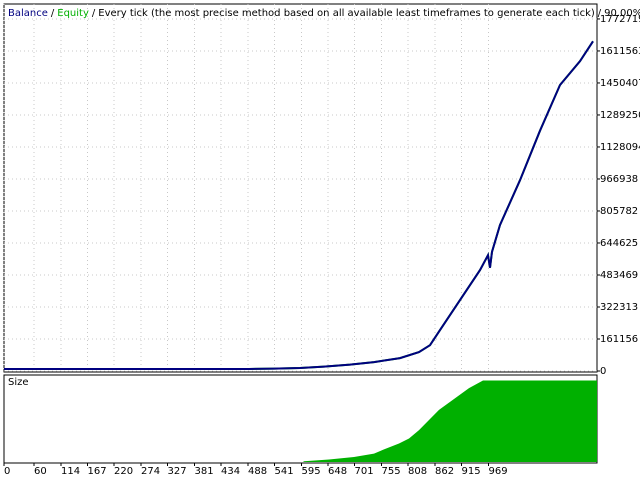 The width and height of the screenshot is (640, 484). Describe the element at coordinates (311, 471) in the screenshot. I see `x-tick-label: 595` at that location.